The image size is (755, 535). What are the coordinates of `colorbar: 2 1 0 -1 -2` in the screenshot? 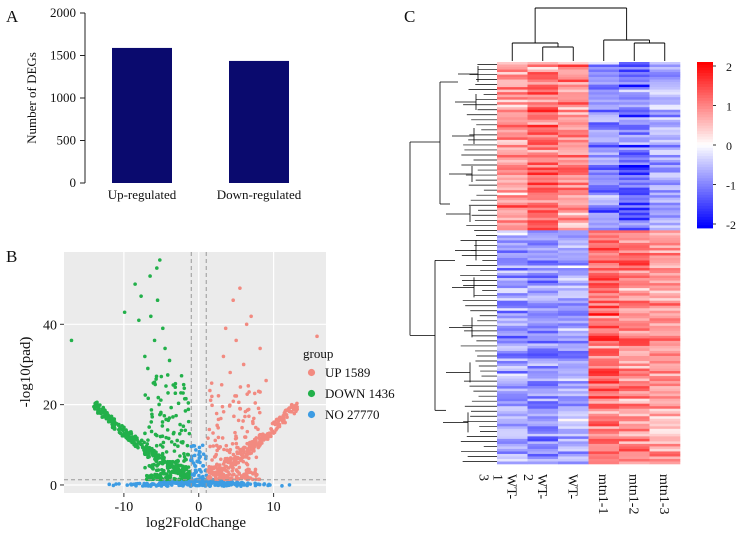 It's located at (716, 146).